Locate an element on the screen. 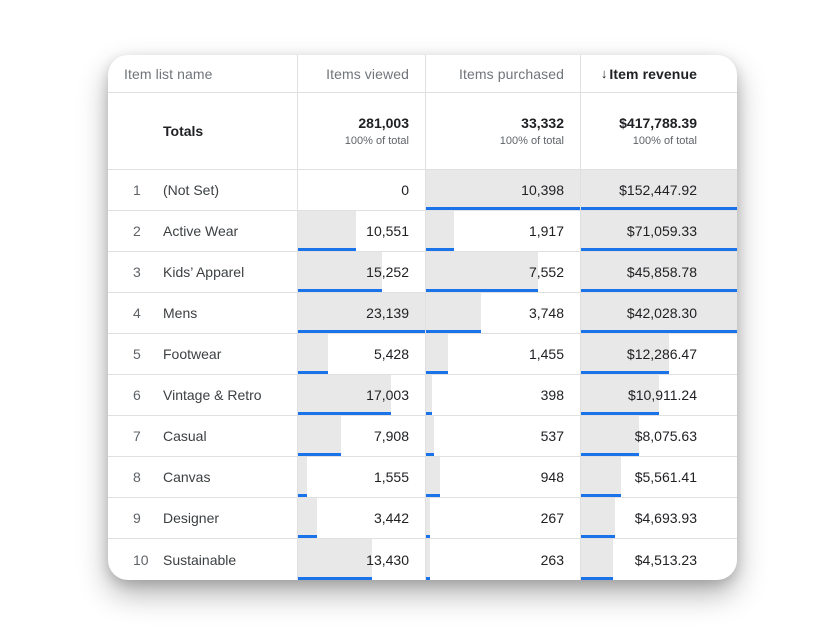 The width and height of the screenshot is (839, 638). items-purchased-cell: 3,748 is located at coordinates (502, 313).